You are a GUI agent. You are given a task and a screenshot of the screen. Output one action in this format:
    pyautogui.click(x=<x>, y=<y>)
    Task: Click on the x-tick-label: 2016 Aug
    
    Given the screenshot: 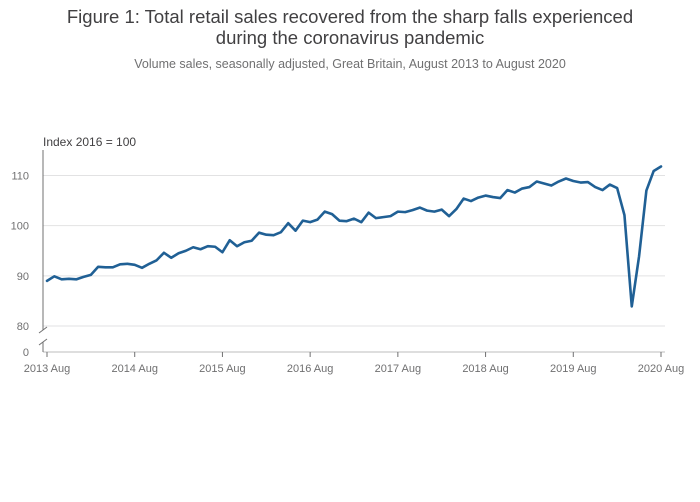 What is the action you would take?
    pyautogui.click(x=310, y=369)
    